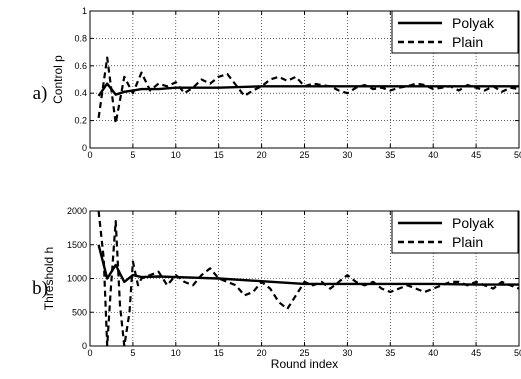 This screenshot has height=379, width=521. I want to click on series-line-plain, so click(308, 90).